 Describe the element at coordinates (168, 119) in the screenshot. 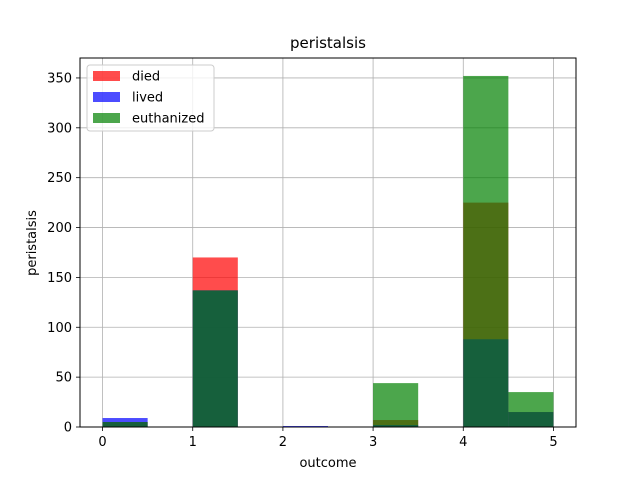

I see `legend-label-euthanized: euthanized` at that location.